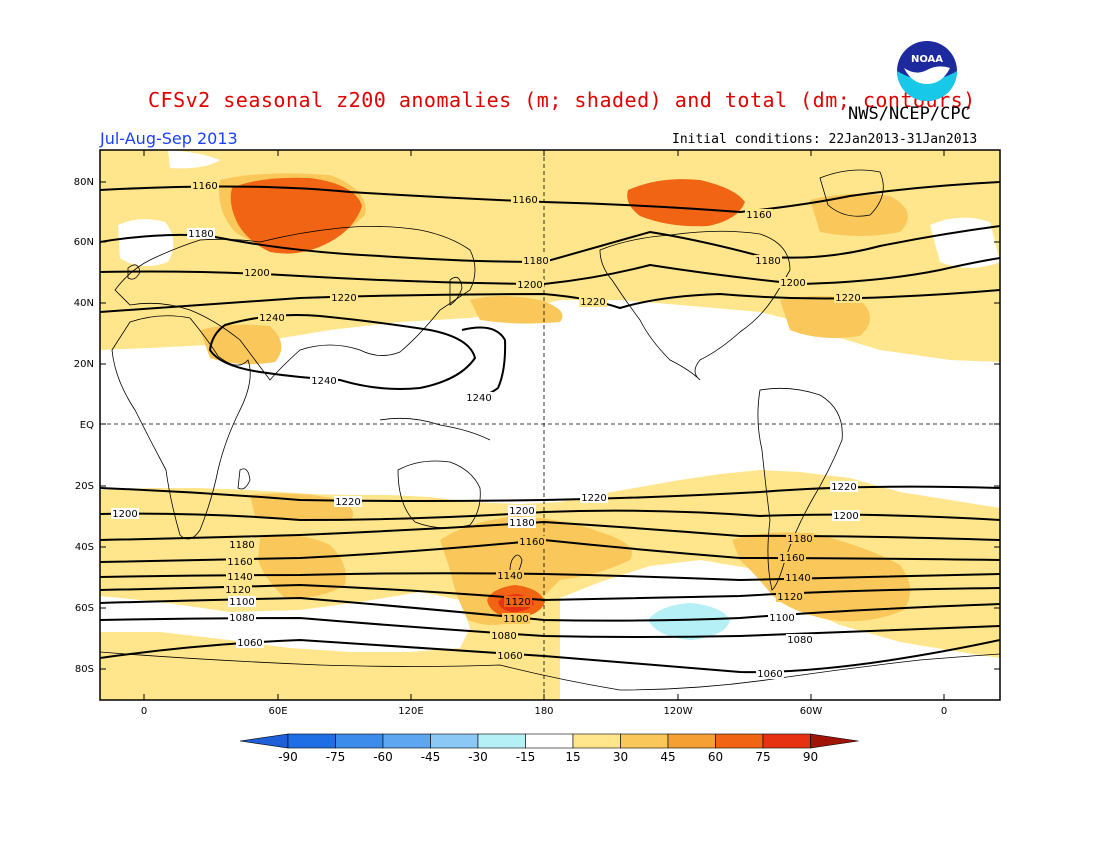 The width and height of the screenshot is (1100, 850). What do you see at coordinates (84, 182) in the screenshot?
I see `lat-label-80n: 80N` at bounding box center [84, 182].